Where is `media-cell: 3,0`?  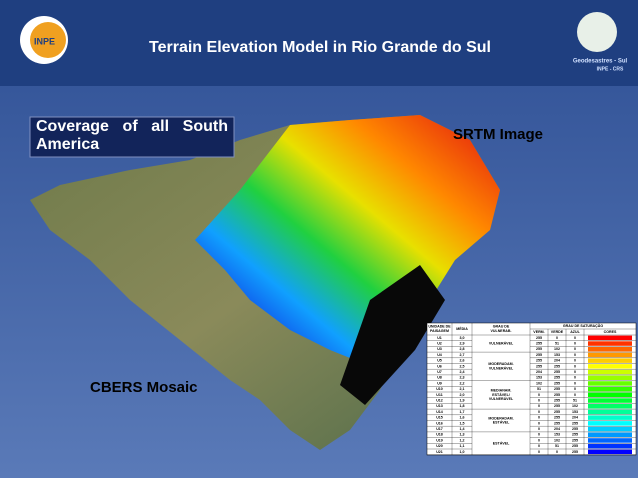
media-cell: 3,0 is located at coordinates (462, 338).